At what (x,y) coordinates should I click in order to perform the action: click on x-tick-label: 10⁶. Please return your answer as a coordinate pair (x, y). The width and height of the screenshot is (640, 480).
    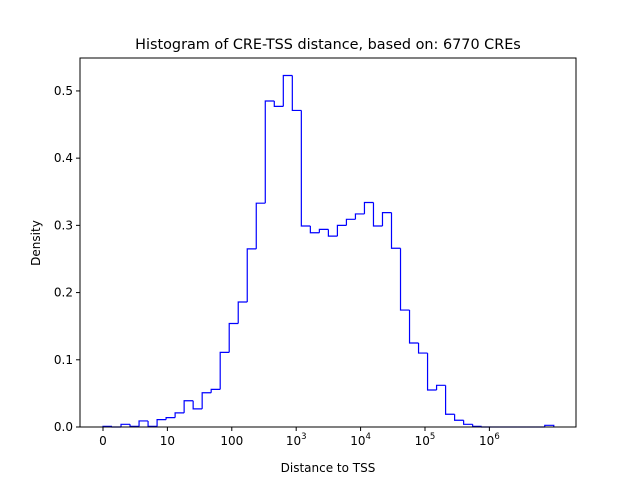
    Looking at the image, I should click on (489, 440).